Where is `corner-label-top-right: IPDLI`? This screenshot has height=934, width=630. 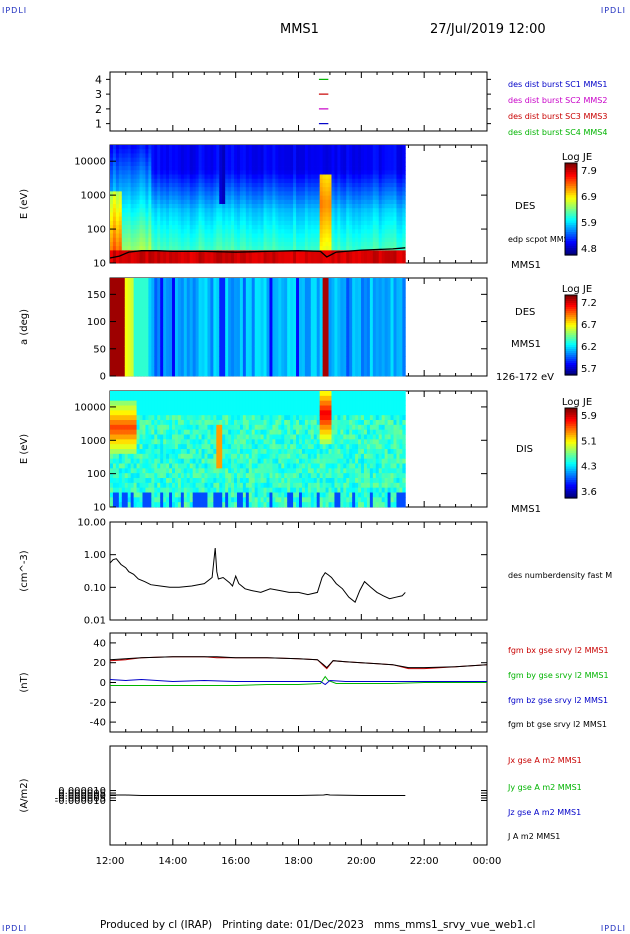 corner-label-top-right: IPDLI is located at coordinates (613, 10).